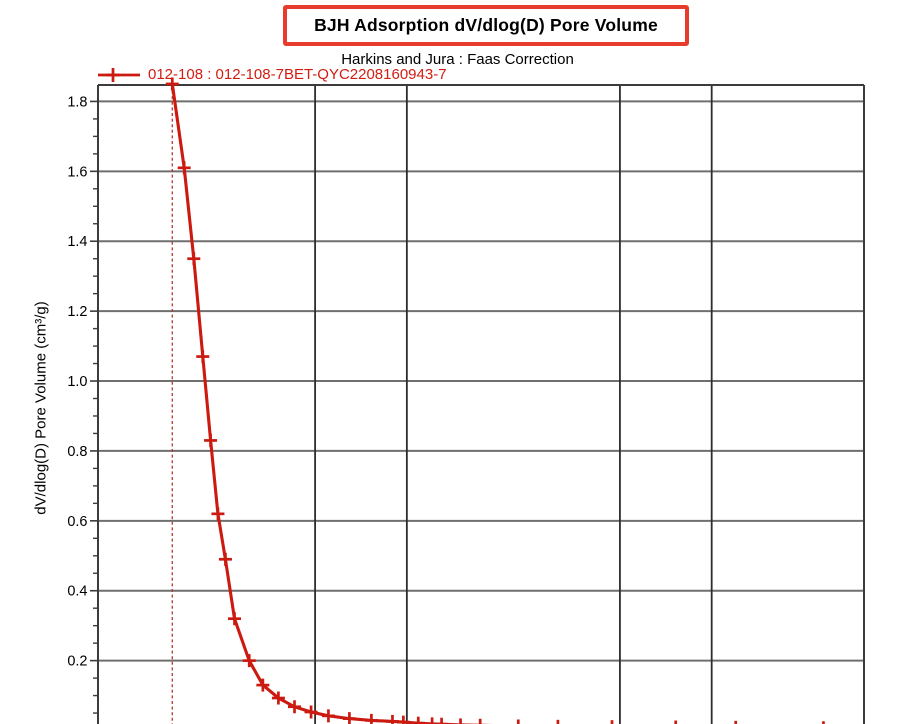 The image size is (915, 724). I want to click on y-tick-label: 0.6, so click(77, 522).